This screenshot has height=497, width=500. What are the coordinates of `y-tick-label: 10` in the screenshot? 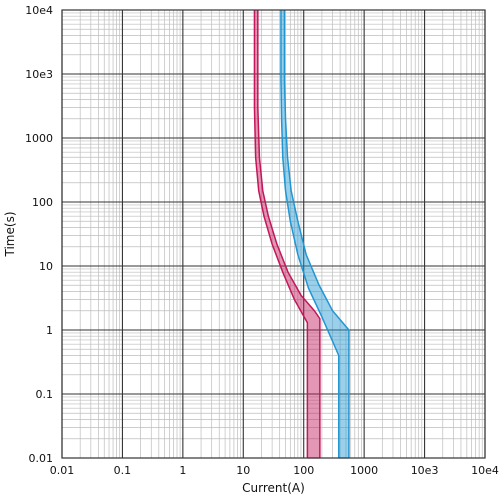 It's located at (46, 266).